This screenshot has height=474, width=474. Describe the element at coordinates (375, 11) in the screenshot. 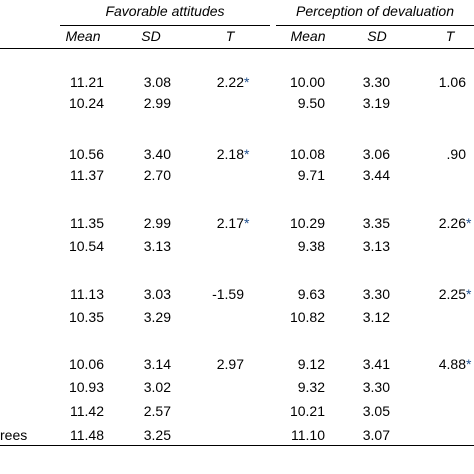

I see `group-header-perception-of-devaluation: Perception of devaluation` at that location.